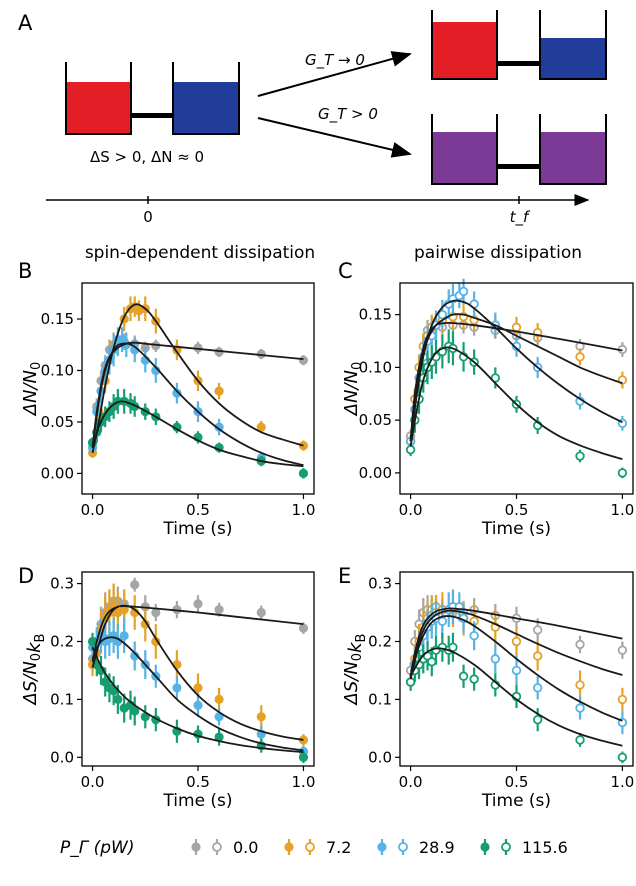 The image size is (636, 886). Describe the element at coordinates (224, 847) in the screenshot. I see `legend-entry-0.0: 0.0` at that location.